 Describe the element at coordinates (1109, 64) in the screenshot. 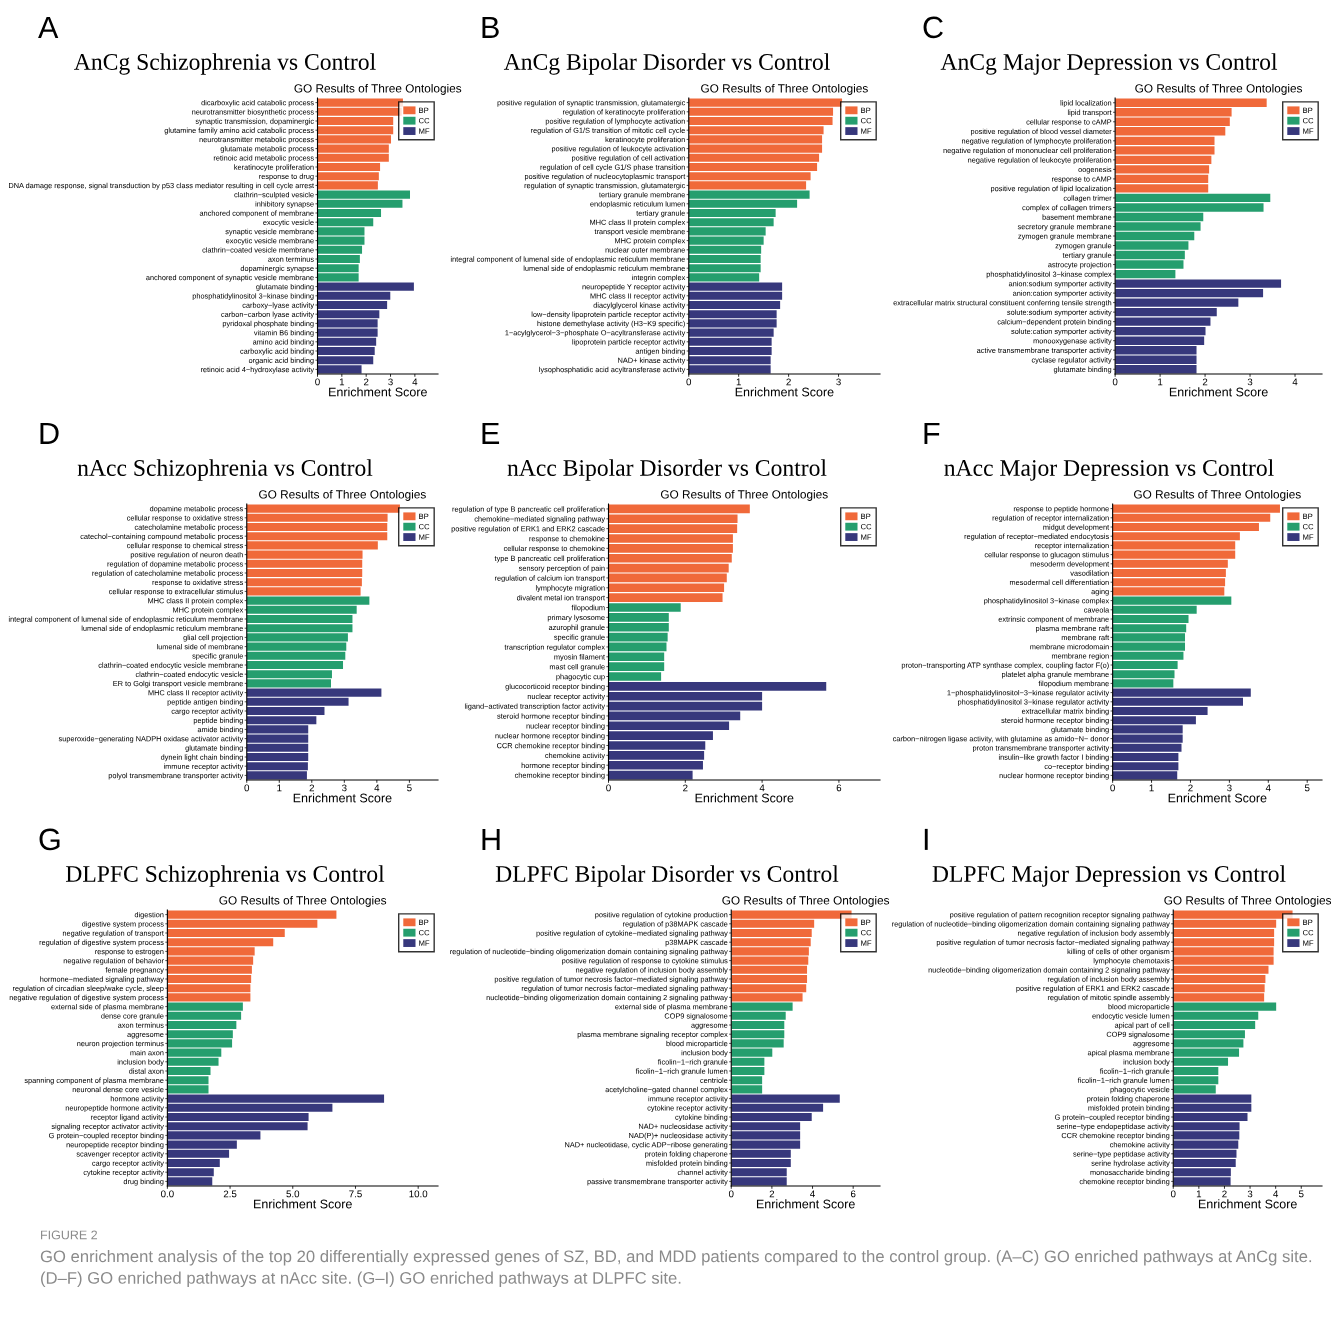

I see `chart-title: AnCg Major Depression vs Control` at that location.